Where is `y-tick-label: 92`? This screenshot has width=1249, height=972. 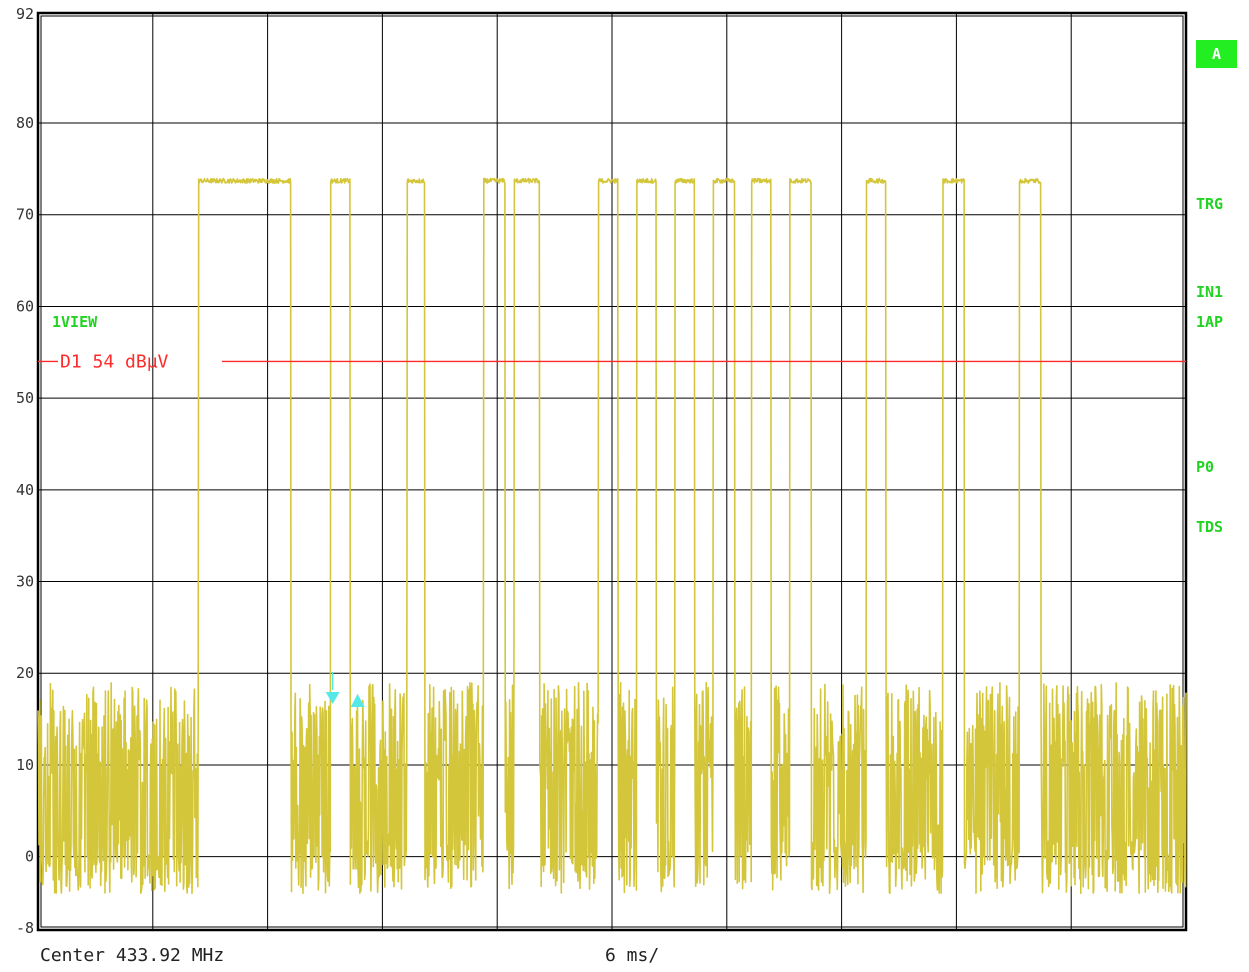
y-tick-label: 92 is located at coordinates (25, 14).